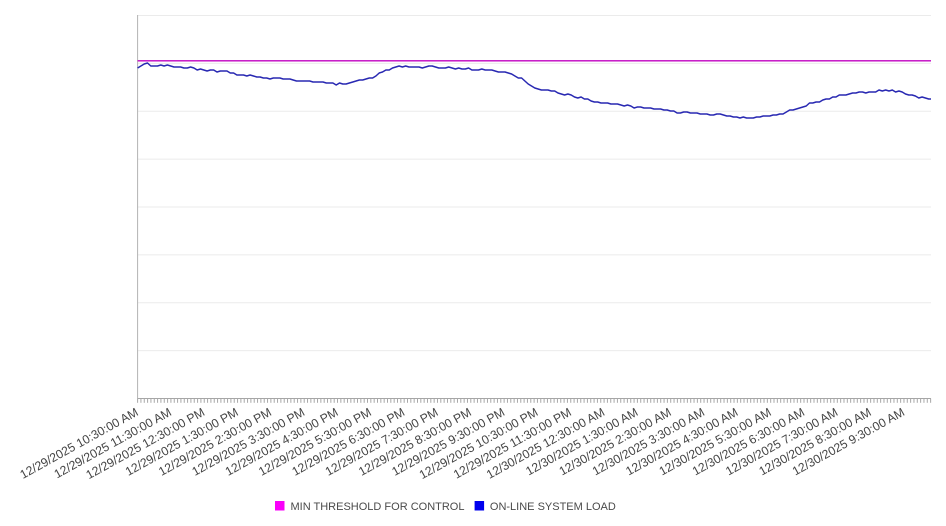 The width and height of the screenshot is (946, 526). What do you see at coordinates (378, 507) in the screenshot?
I see `svg-text: MIN THRESHOLD FOR CONTROL` at bounding box center [378, 507].